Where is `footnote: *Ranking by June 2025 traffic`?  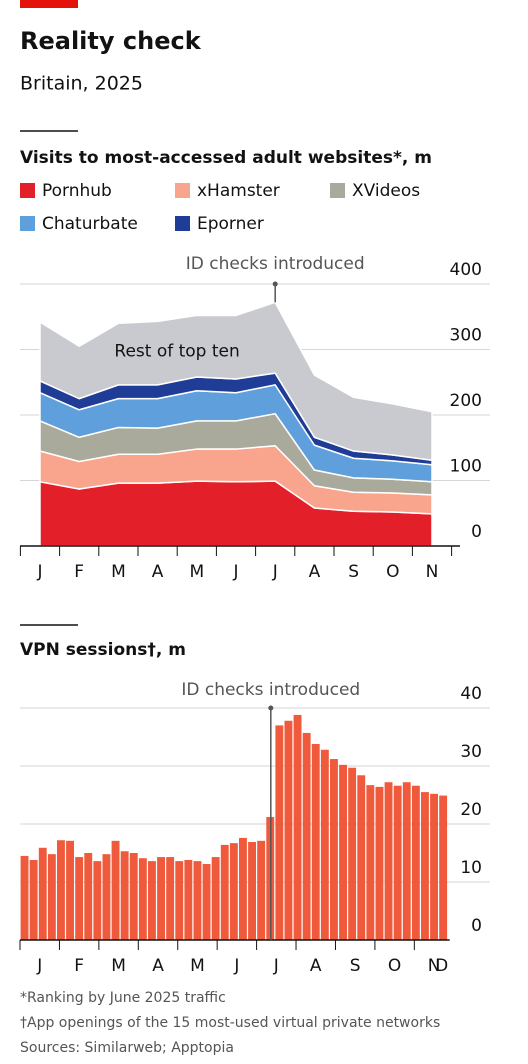 footnote: *Ranking by June 2025 traffic is located at coordinates (123, 998).